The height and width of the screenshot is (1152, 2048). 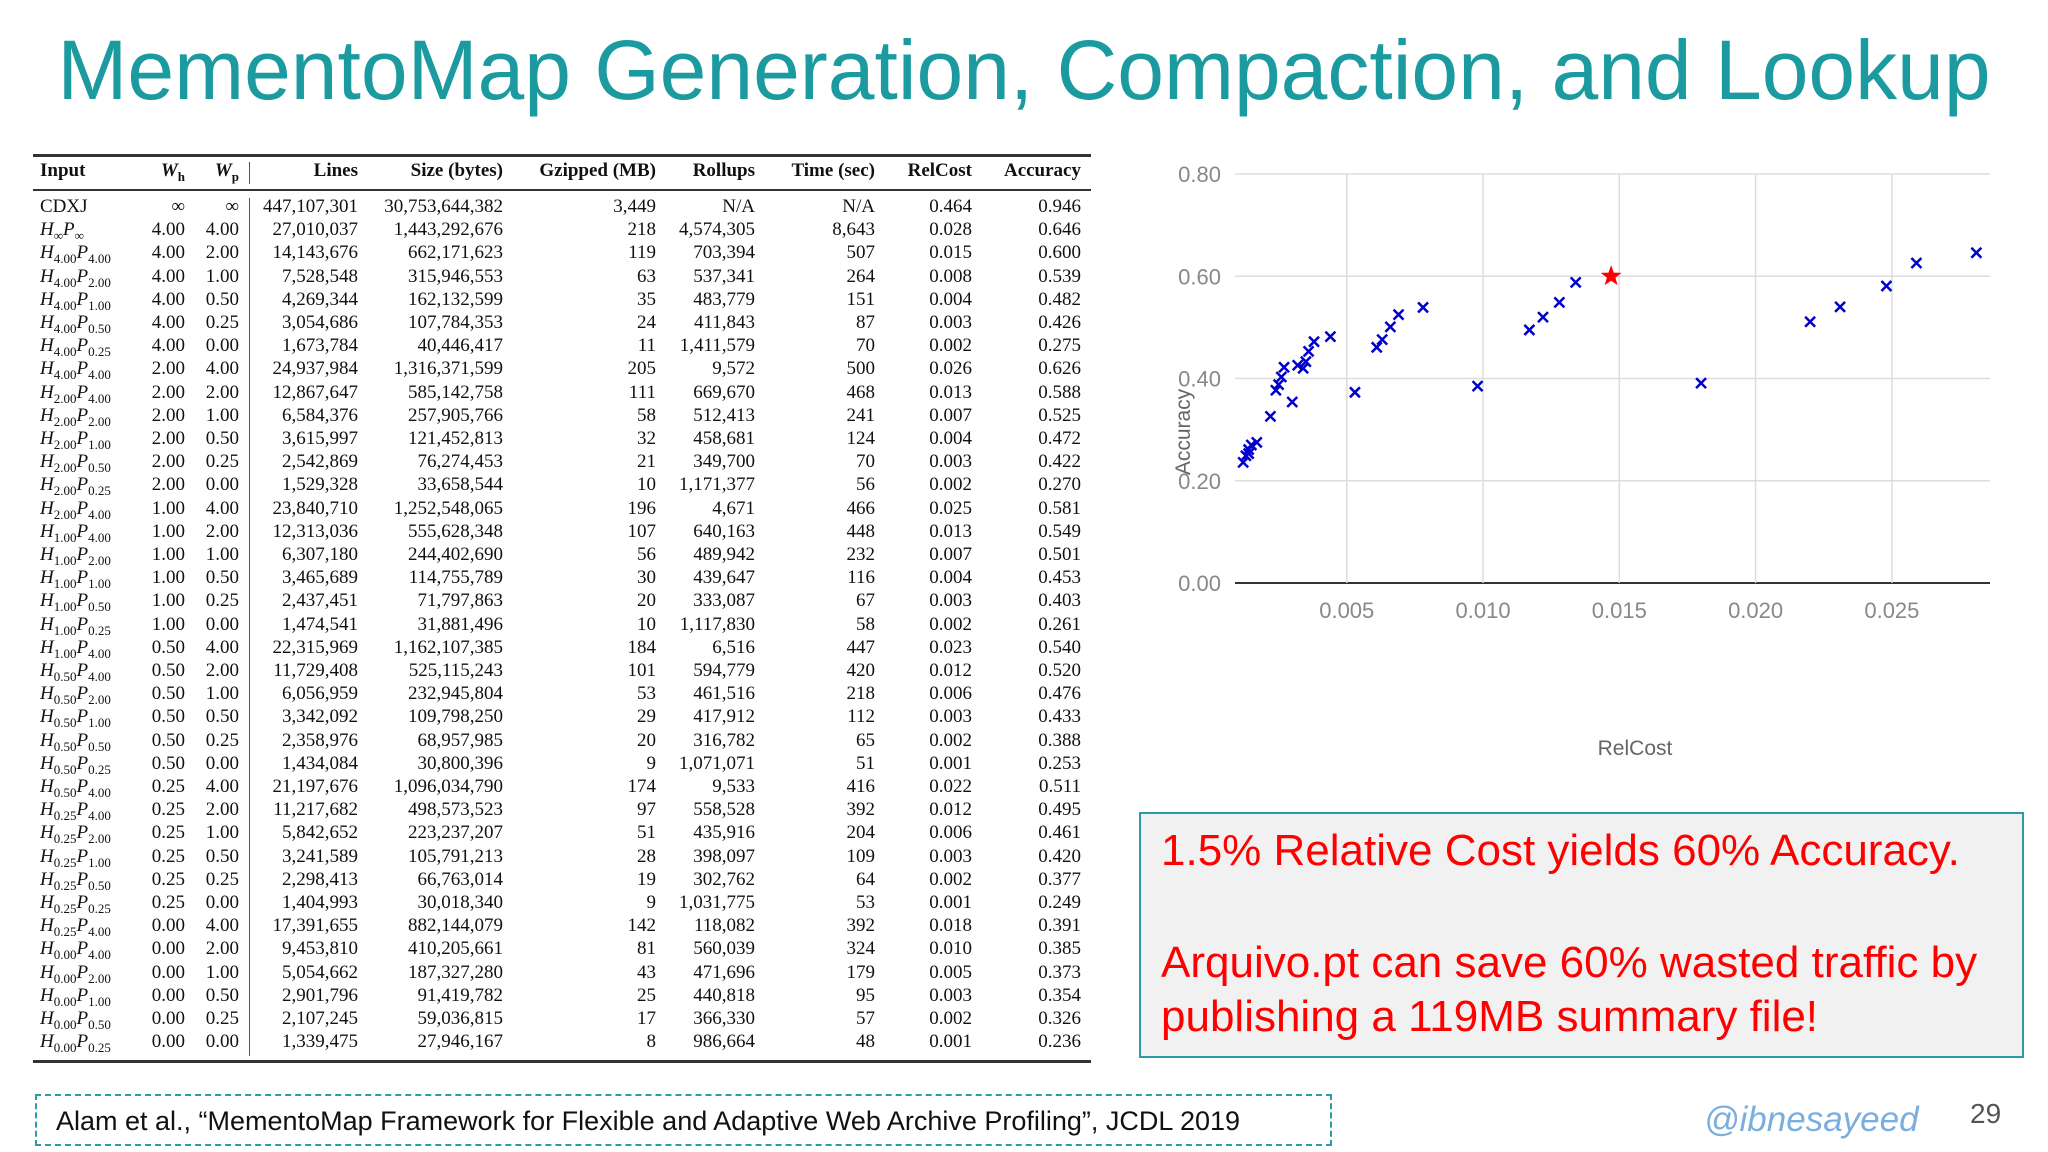 I want to click on cell-size: 1,252,548,065, so click(x=448, y=508).